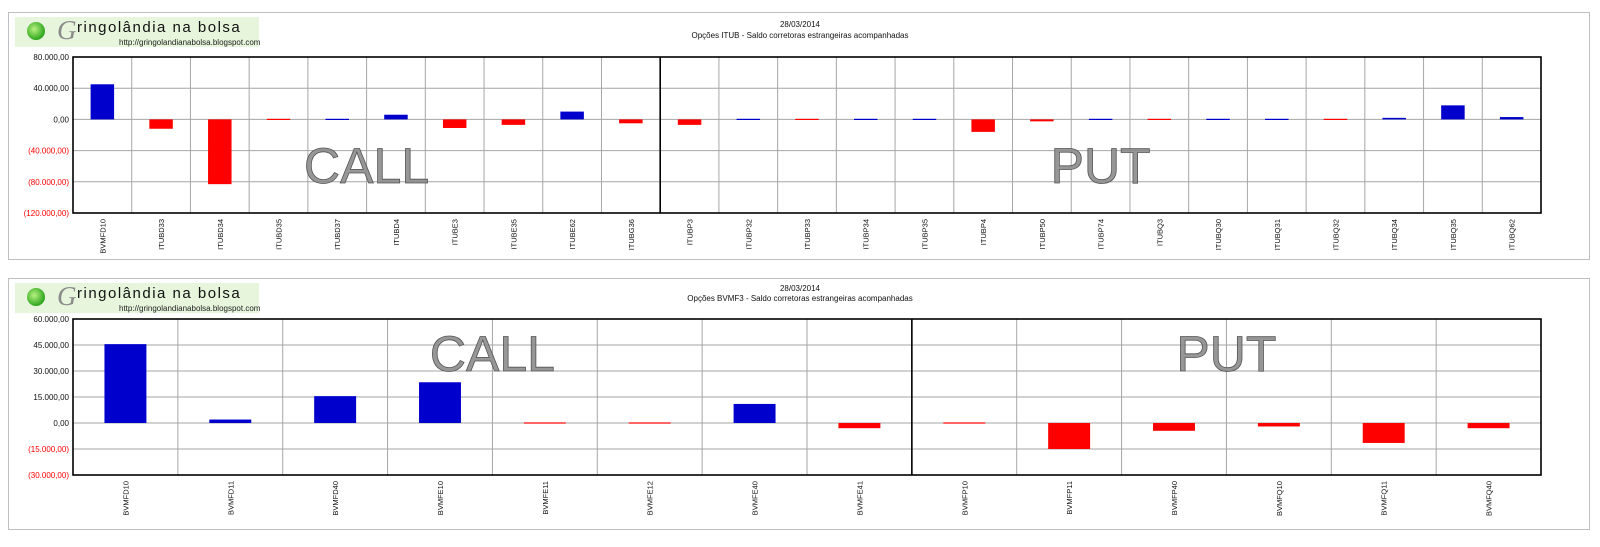 The height and width of the screenshot is (547, 1600). Describe the element at coordinates (396, 232) in the screenshot. I see `x-tick-label: ITUBD4` at that location.